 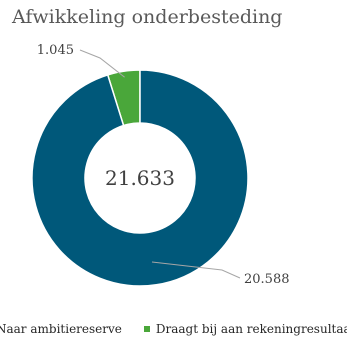 What do you see at coordinates (147, 17) in the screenshot?
I see `chart-title: Afwikkeling onderbesteding` at bounding box center [147, 17].